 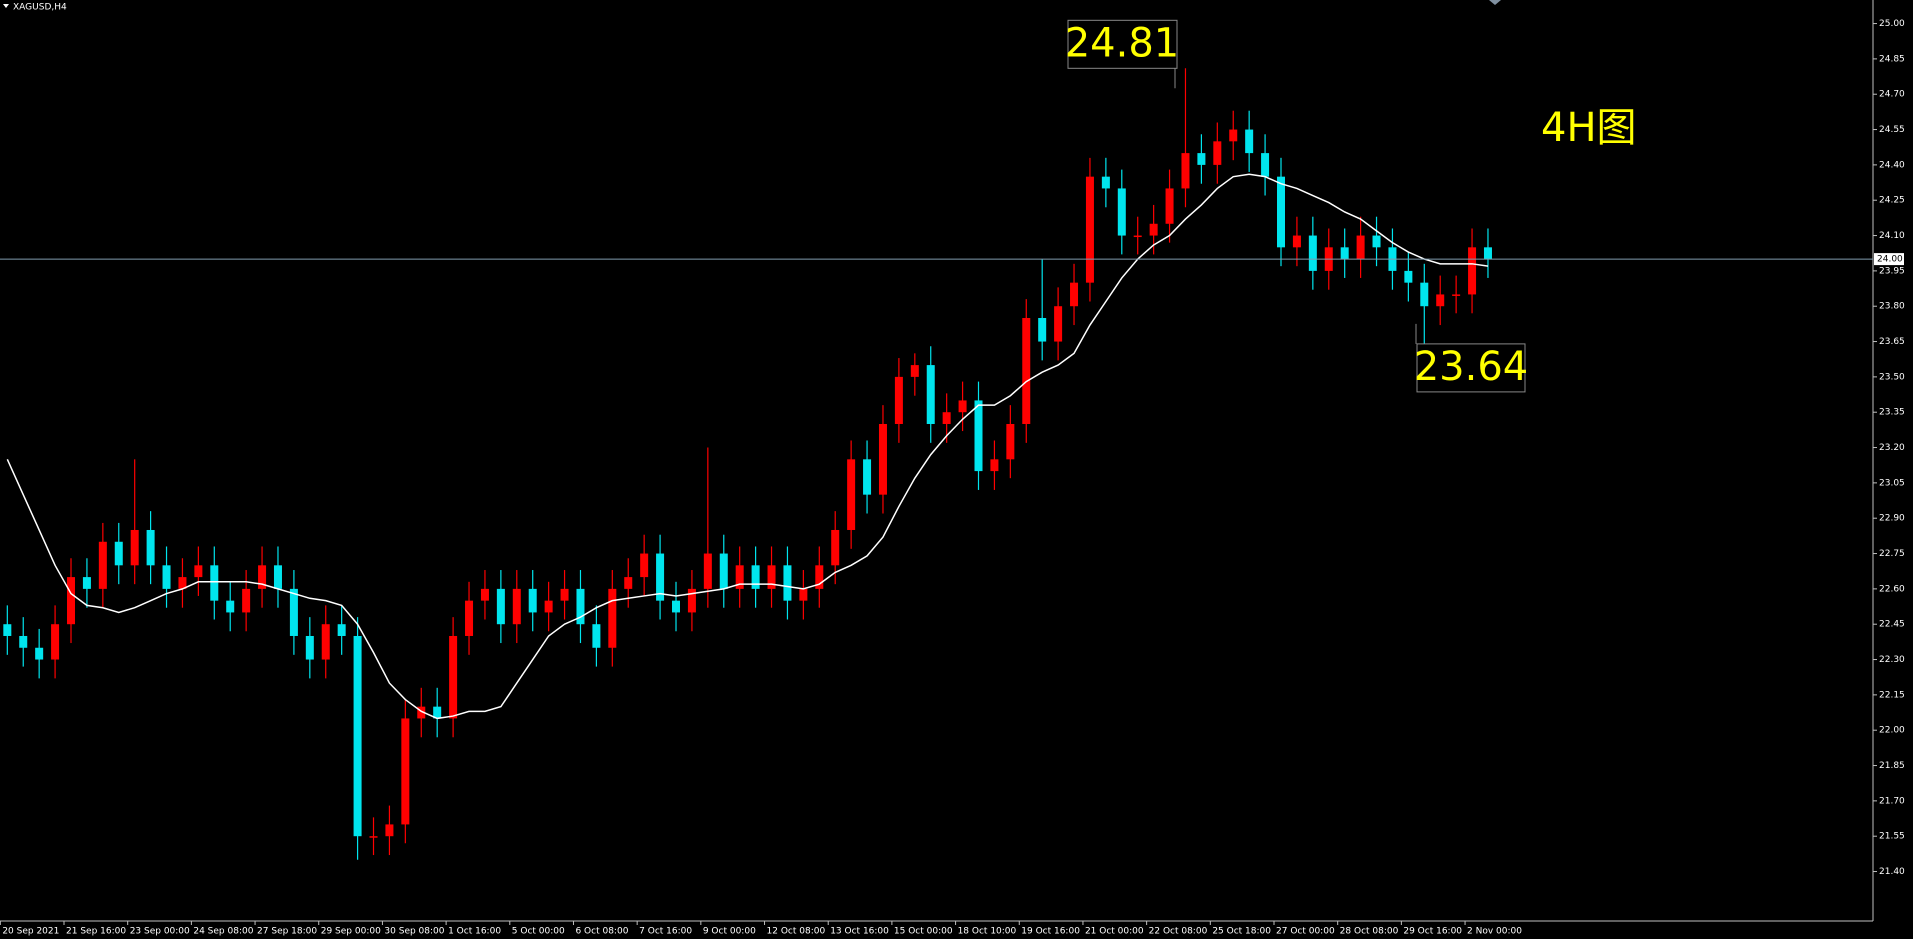 I want to click on symbol-menu-icon, so click(x=6, y=6).